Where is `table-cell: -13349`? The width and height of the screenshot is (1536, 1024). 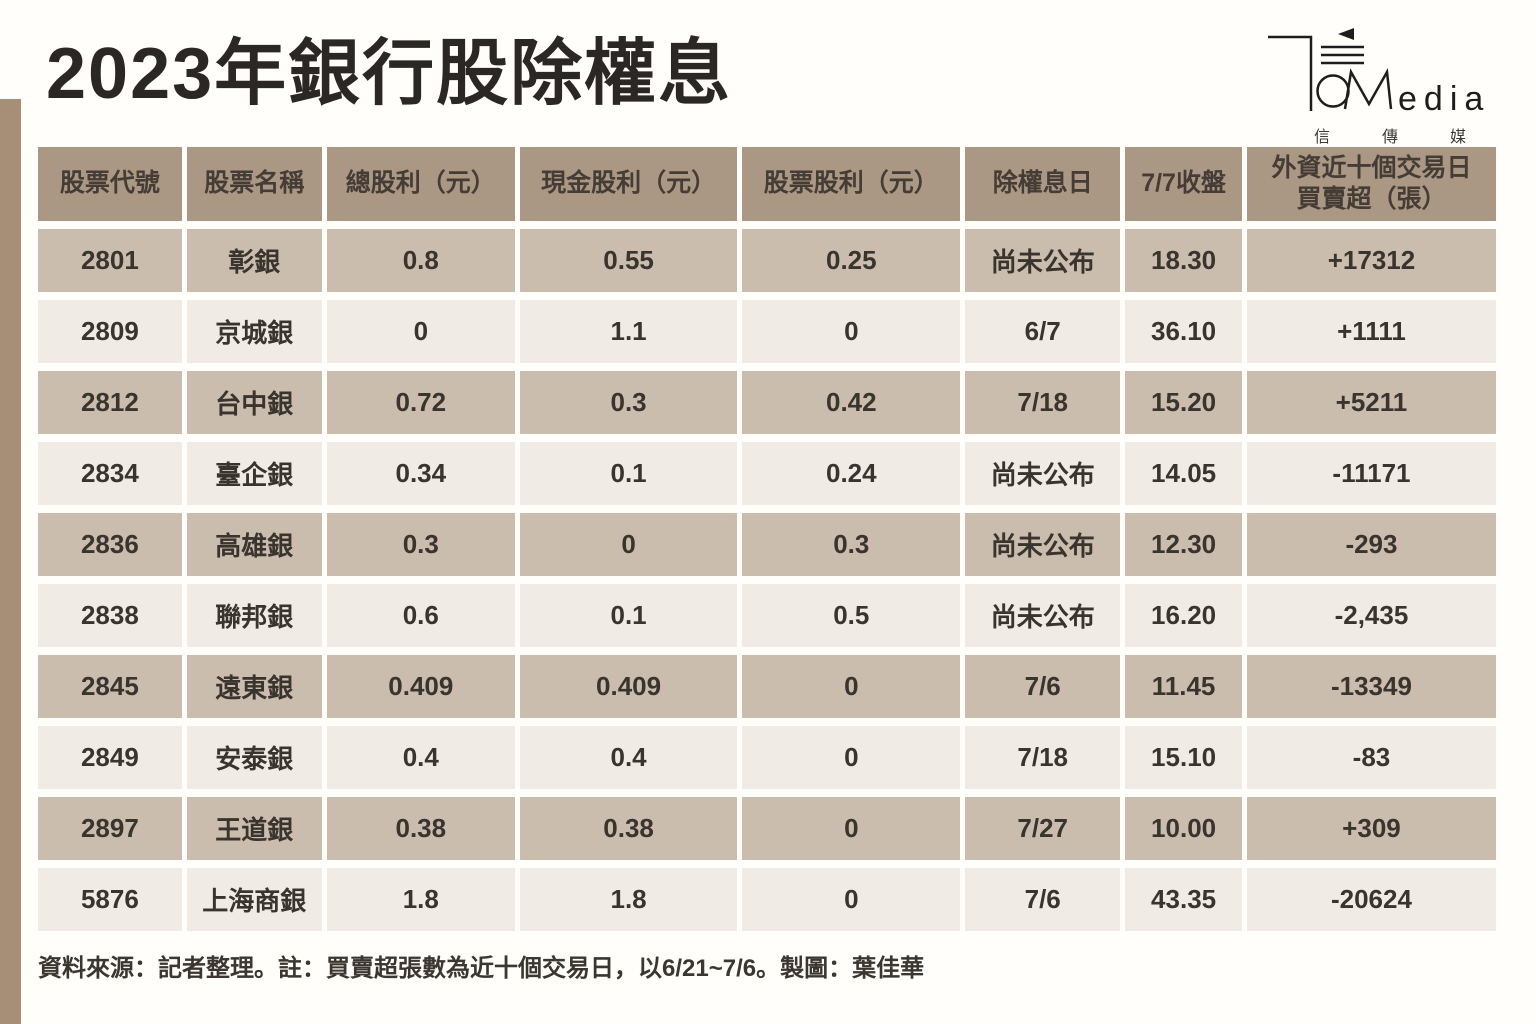
table-cell: -13349 is located at coordinates (1371, 686).